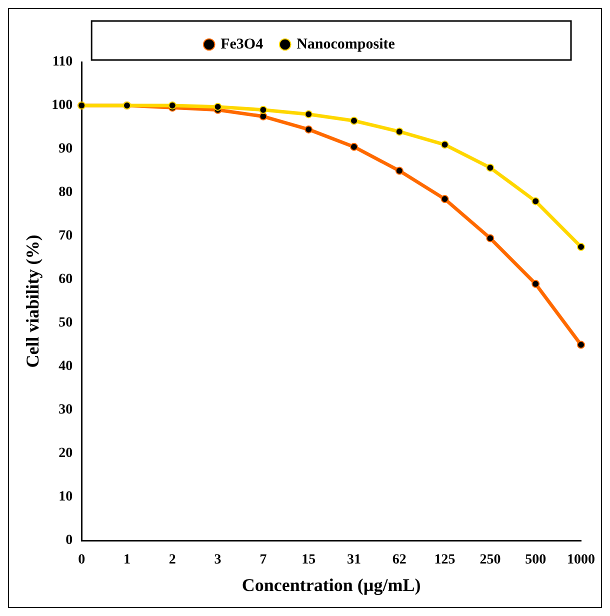  I want to click on y-tick-label: 10, so click(65, 497).